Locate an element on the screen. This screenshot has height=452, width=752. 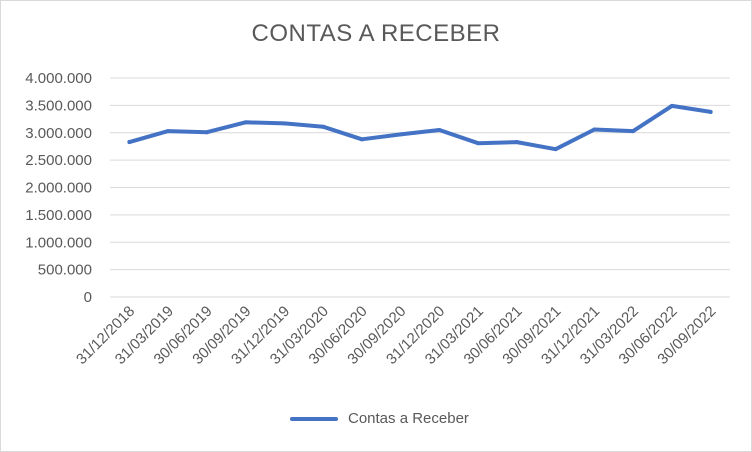
y-tick-label: 1.000.000 is located at coordinates (58, 242).